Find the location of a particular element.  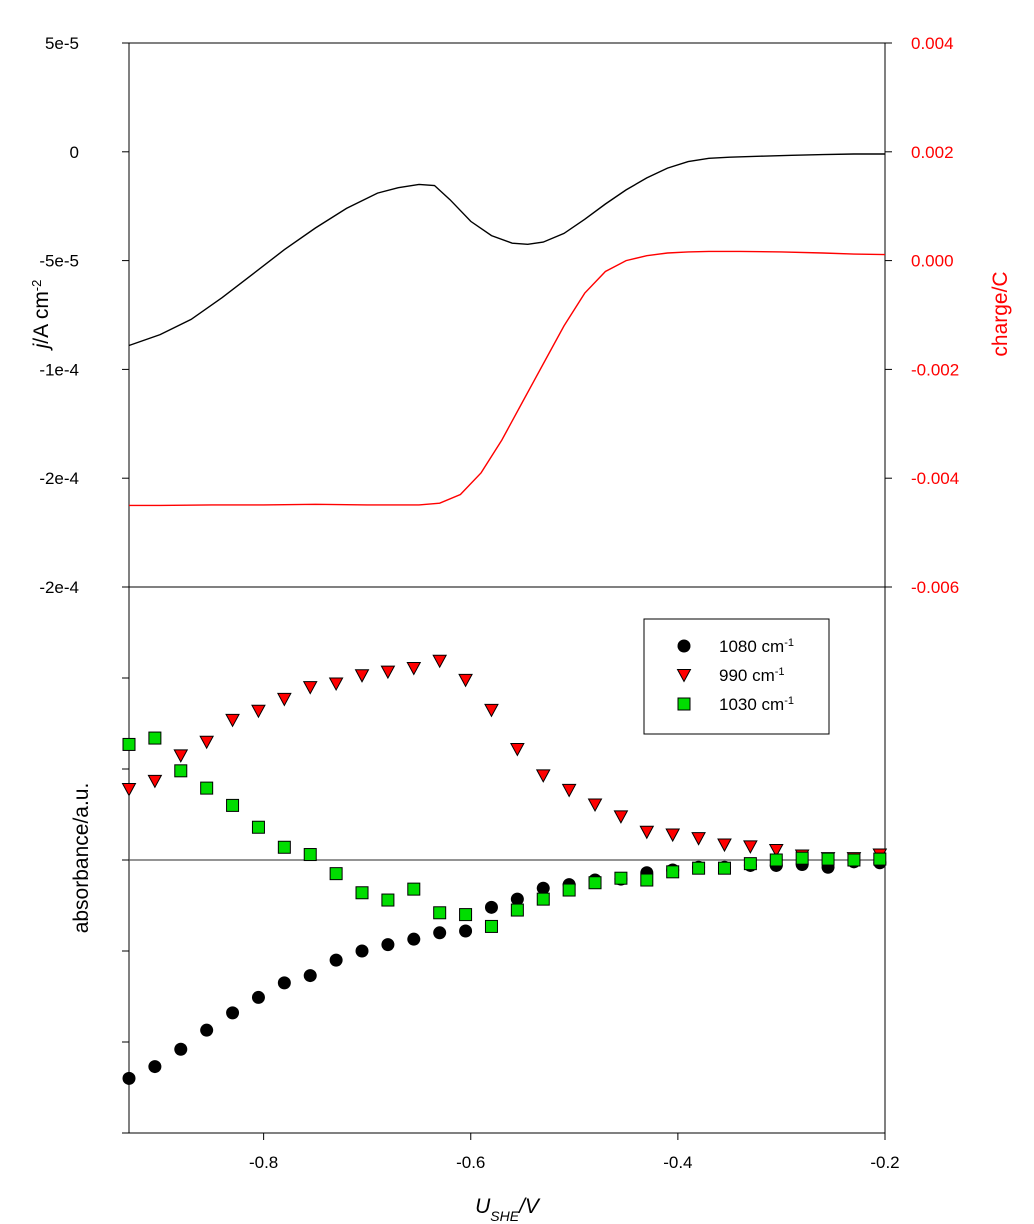

top-right-tick-label: 0.002 is located at coordinates (932, 152).